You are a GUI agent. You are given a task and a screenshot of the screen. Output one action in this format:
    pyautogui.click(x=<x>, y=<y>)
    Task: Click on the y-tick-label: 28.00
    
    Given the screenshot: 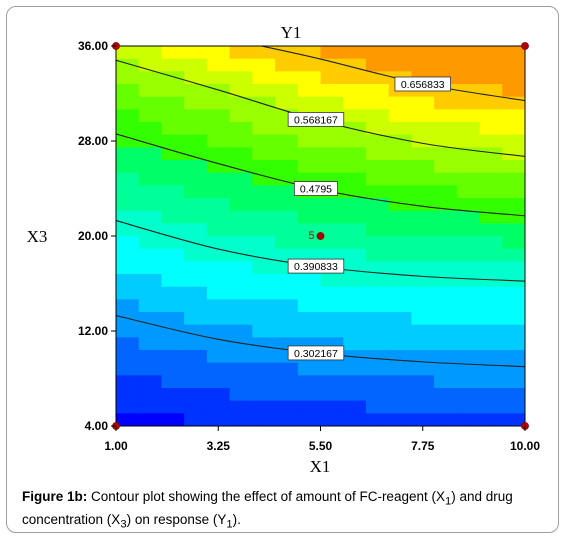 What is the action you would take?
    pyautogui.click(x=93, y=141)
    